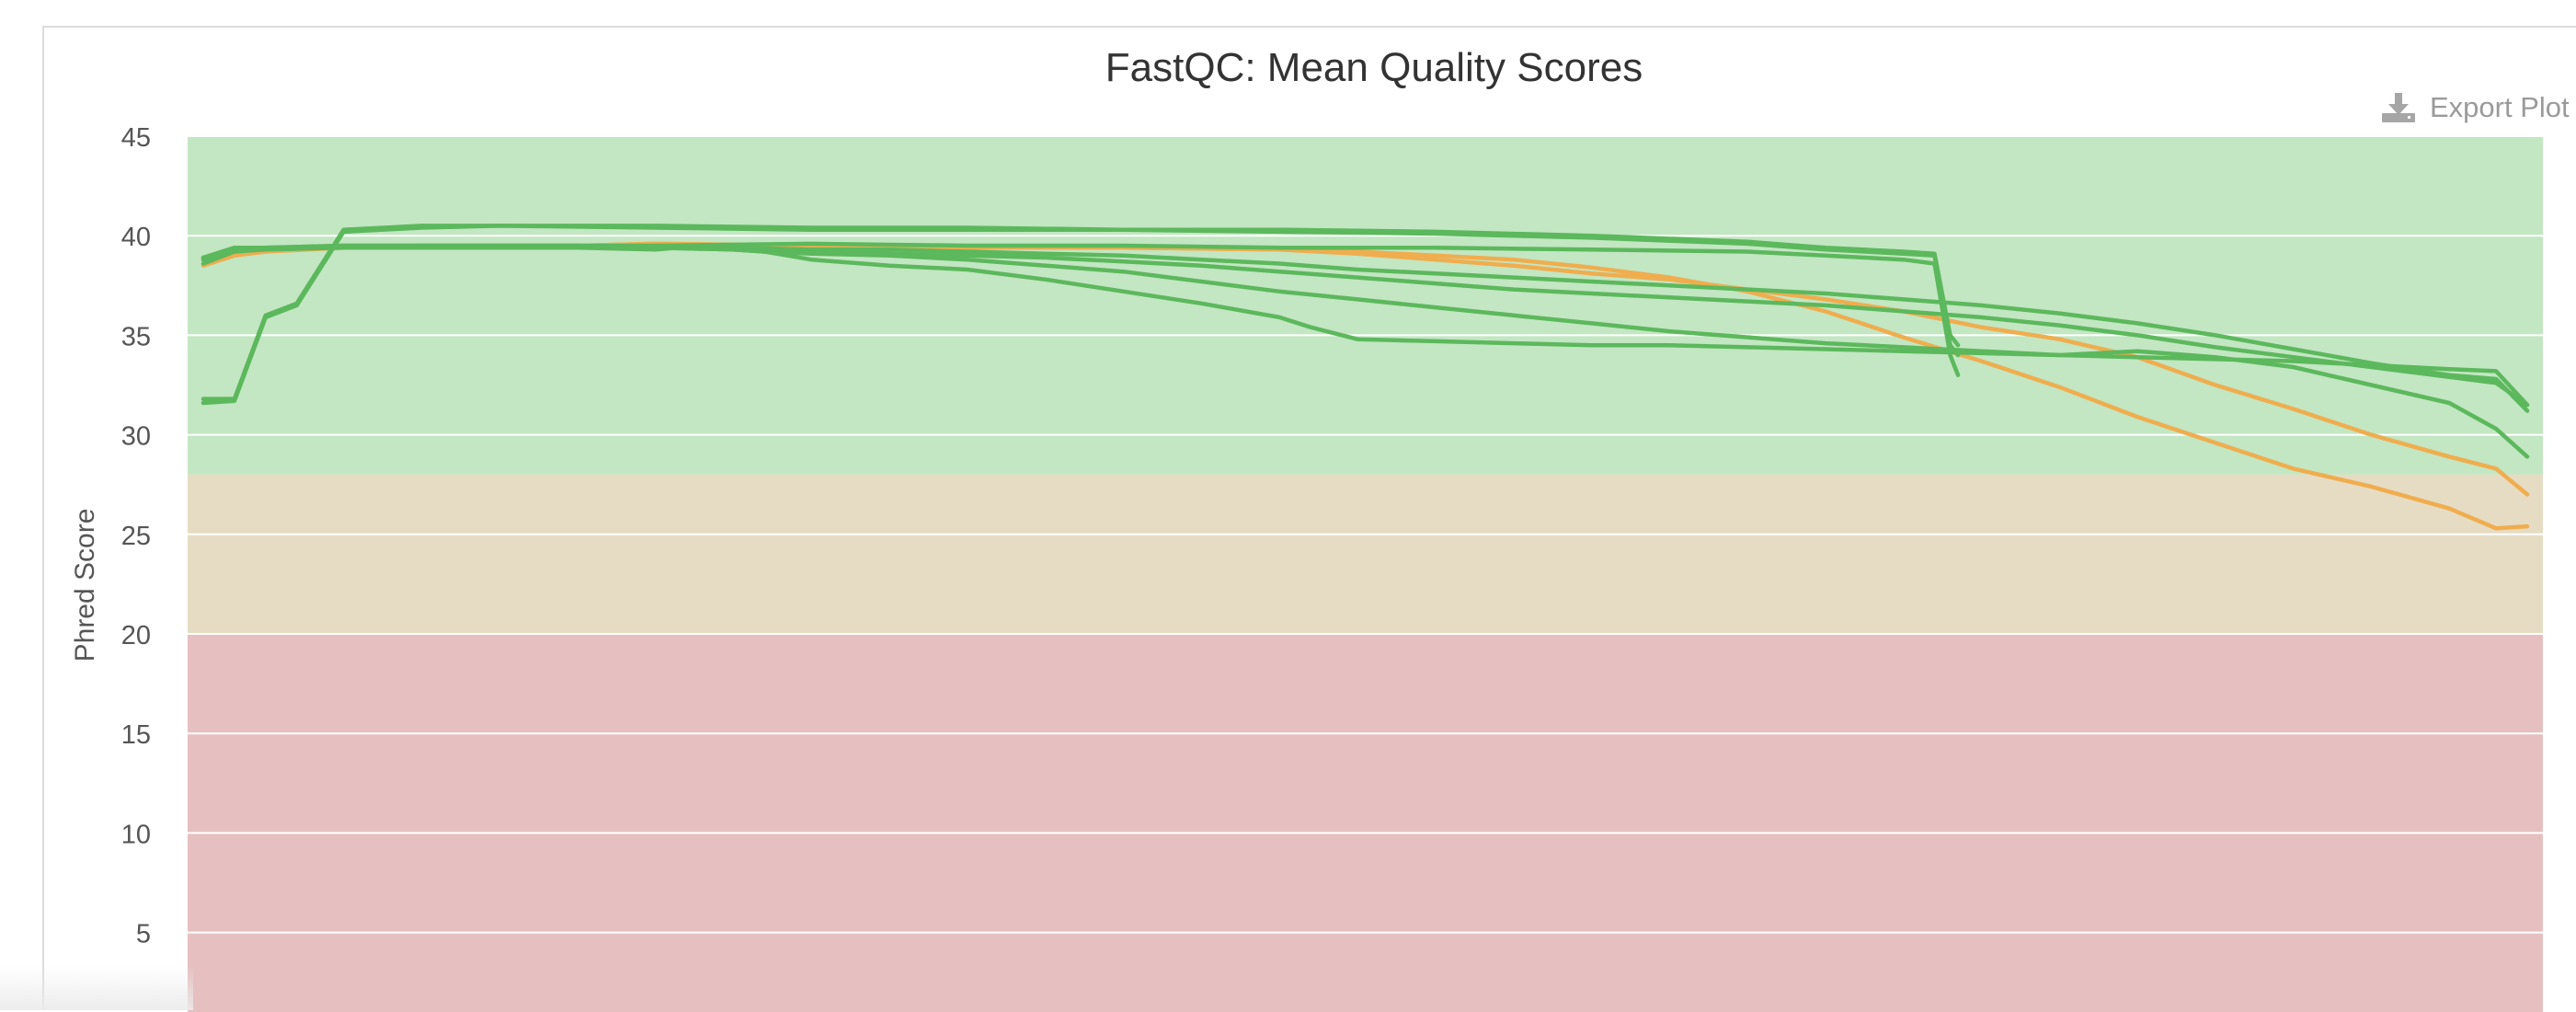 The height and width of the screenshot is (1012, 2576). I want to click on y-tick-label-35: 35, so click(136, 336).